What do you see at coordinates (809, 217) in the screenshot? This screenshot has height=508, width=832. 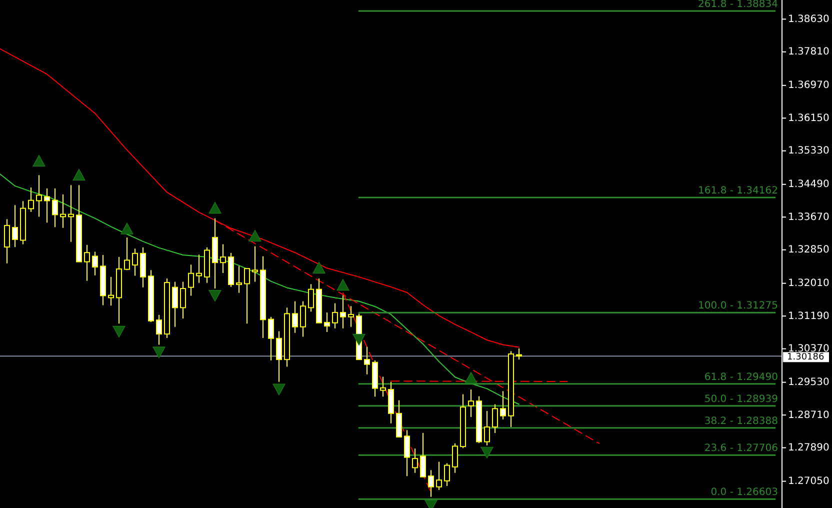 I see `y-tick-label: 1.33670` at bounding box center [809, 217].